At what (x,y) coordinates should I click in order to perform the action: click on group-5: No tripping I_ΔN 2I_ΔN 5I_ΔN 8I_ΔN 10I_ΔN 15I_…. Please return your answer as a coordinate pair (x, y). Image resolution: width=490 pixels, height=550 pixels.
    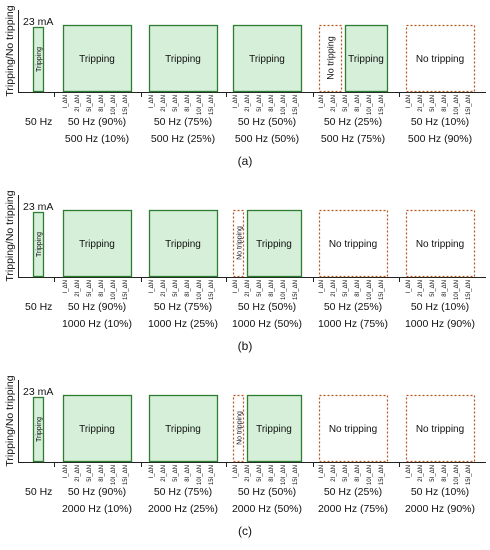
    Looking at the image, I should click on (440, 84).